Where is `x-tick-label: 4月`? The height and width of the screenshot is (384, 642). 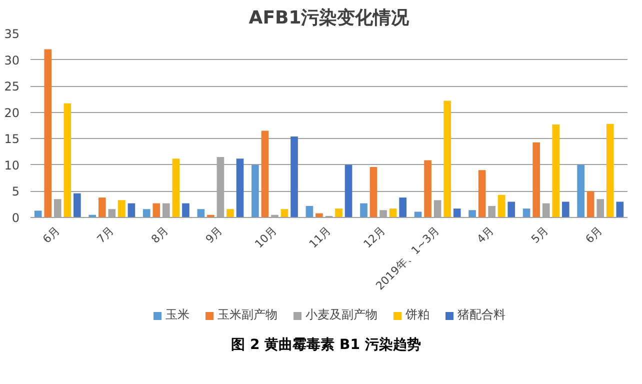 x-tick-label: 4月 is located at coordinates (485, 235).